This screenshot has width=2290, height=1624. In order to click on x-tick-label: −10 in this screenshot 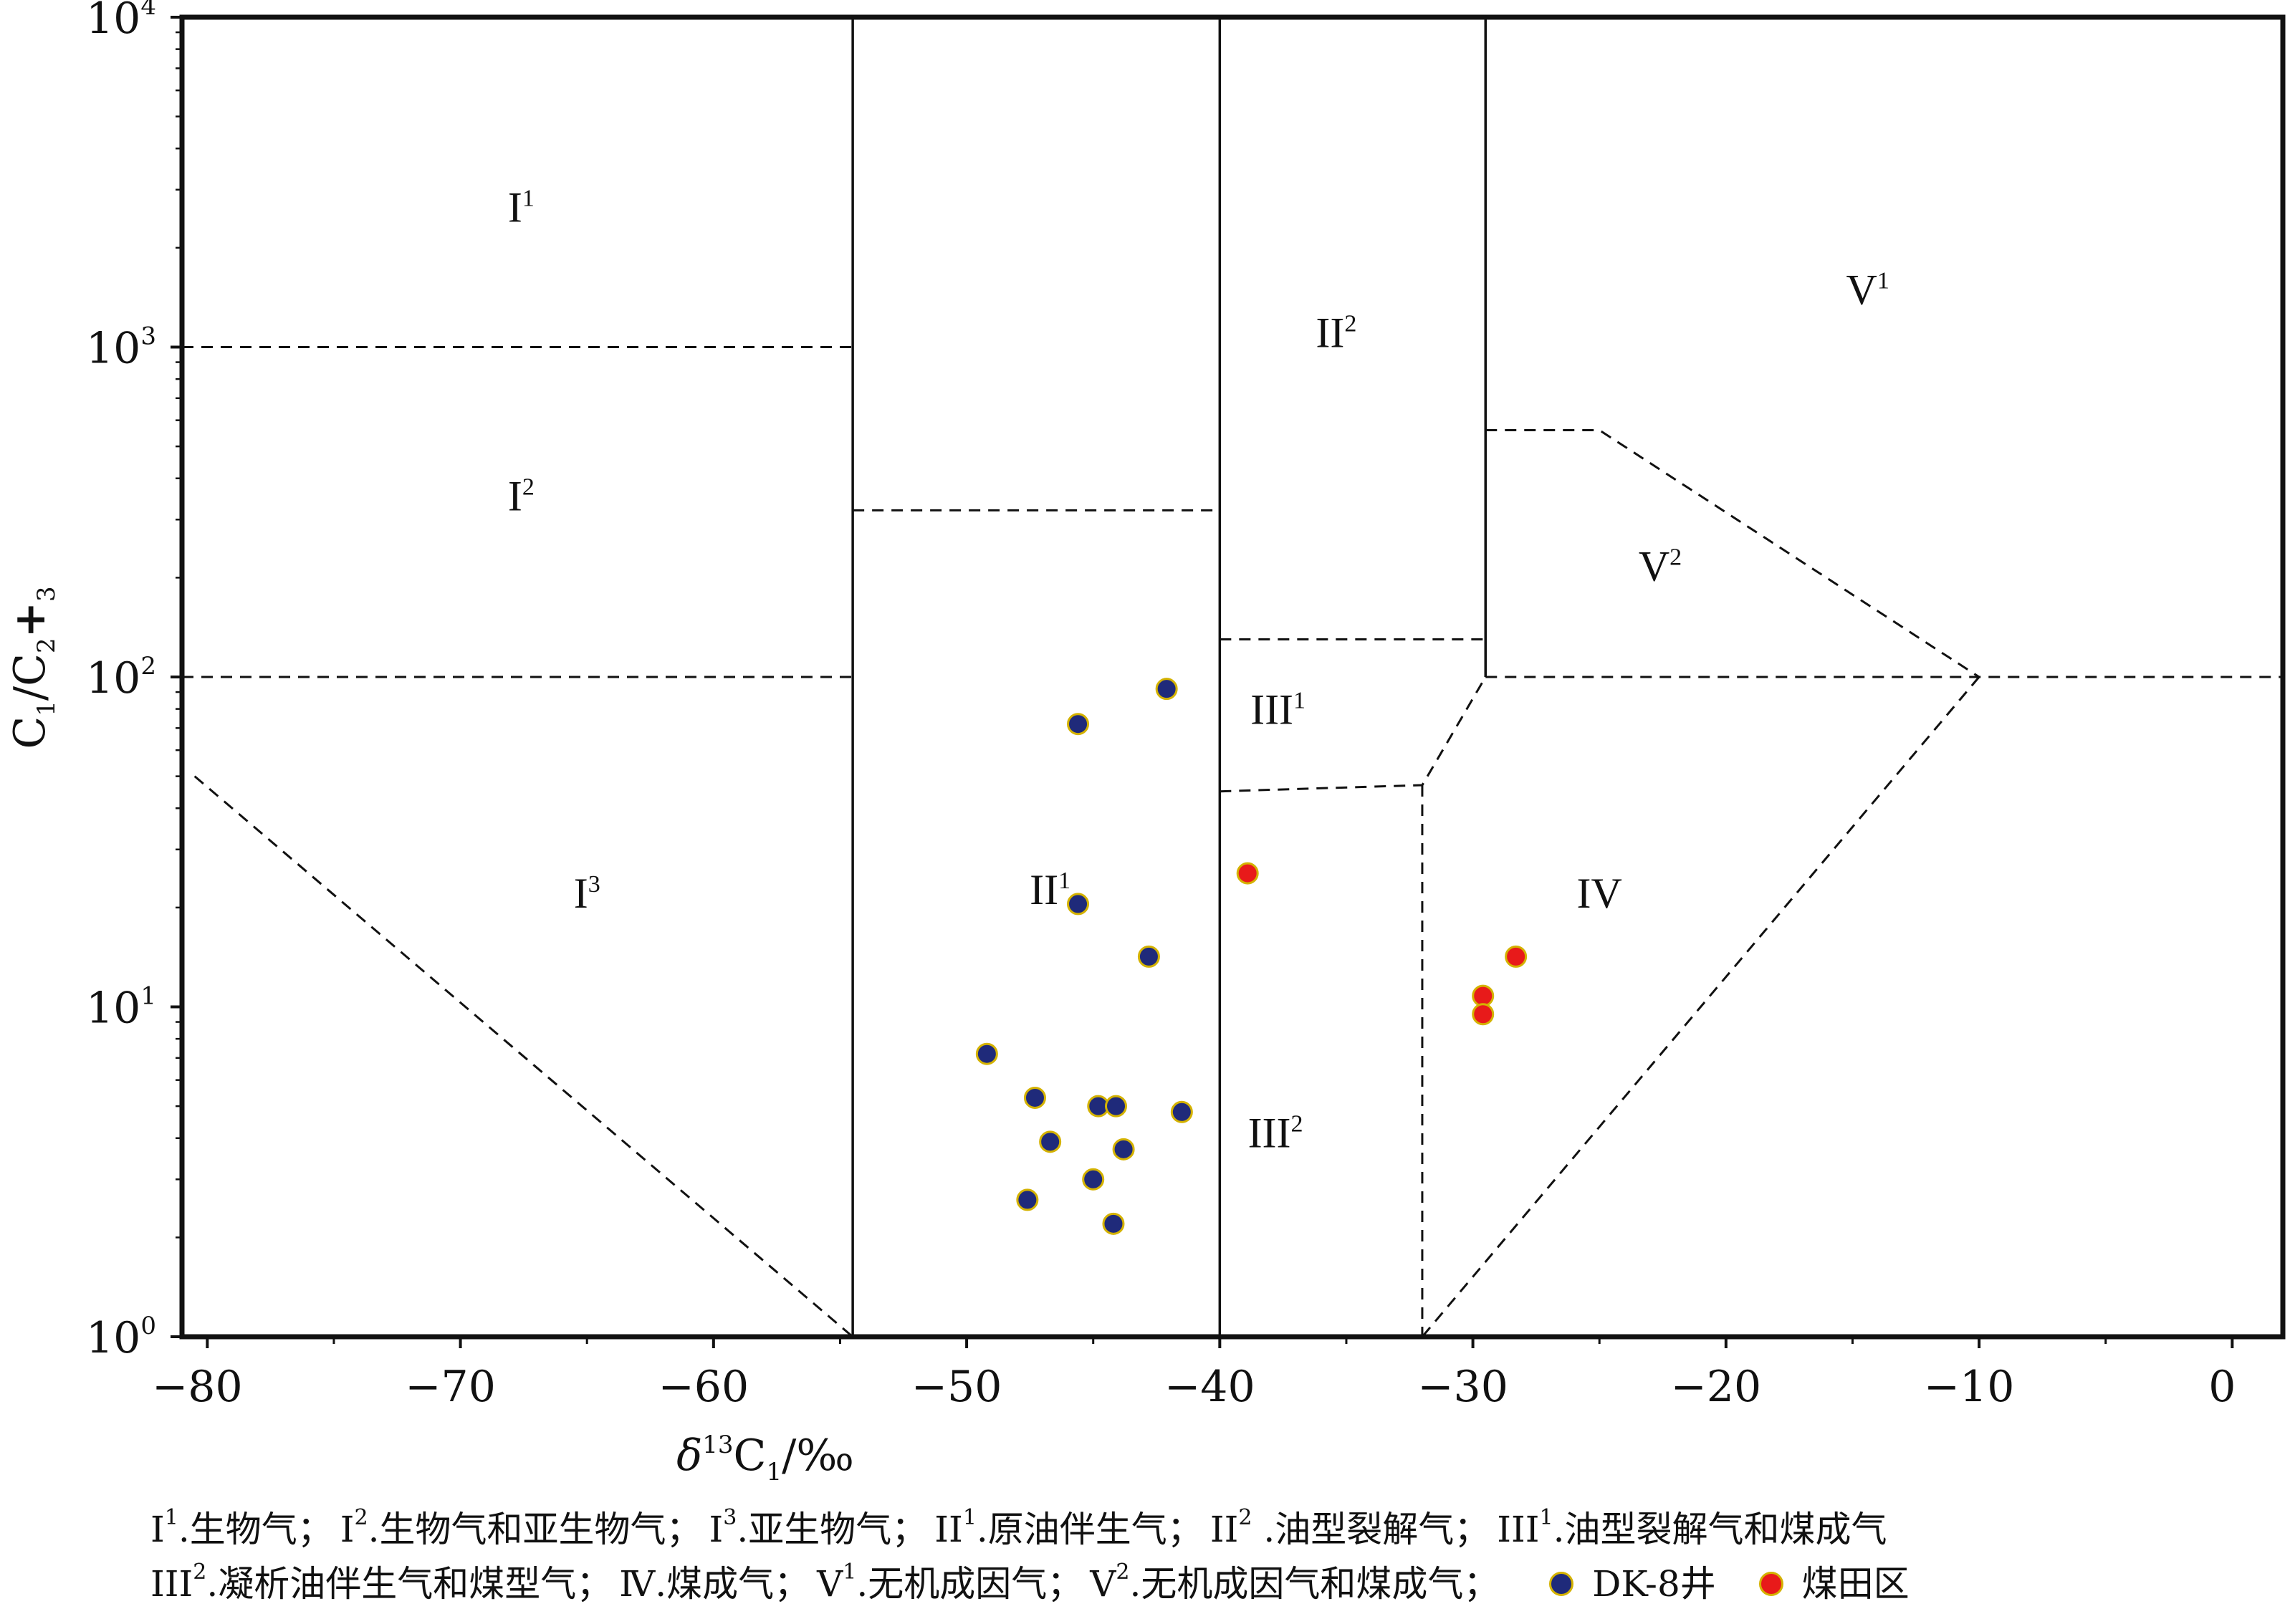, I will do `click(1969, 1387)`.